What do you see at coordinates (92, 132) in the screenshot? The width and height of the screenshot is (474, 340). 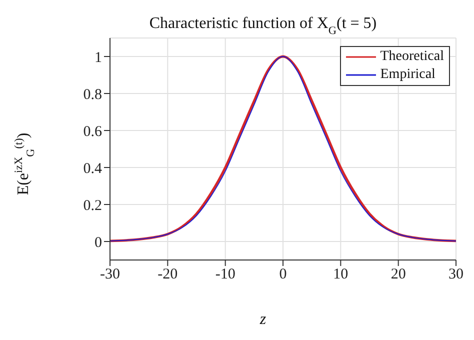 I see `y-tick-label: 0.6` at bounding box center [92, 132].